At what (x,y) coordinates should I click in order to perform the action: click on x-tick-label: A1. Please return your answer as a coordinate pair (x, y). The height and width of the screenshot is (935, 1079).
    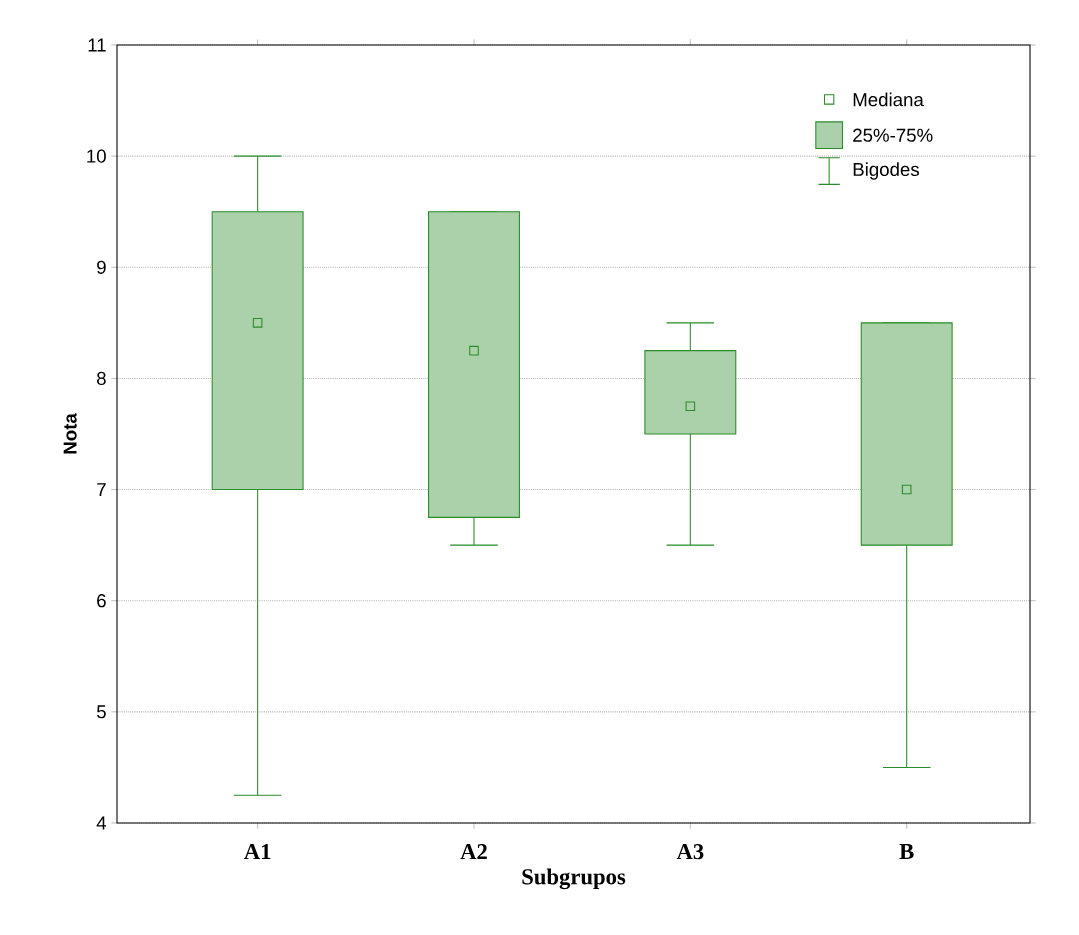
    Looking at the image, I should click on (257, 852).